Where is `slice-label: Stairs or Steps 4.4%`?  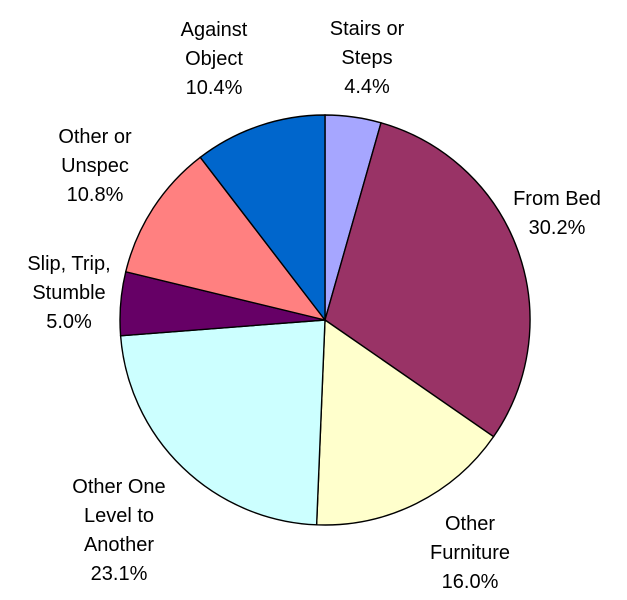 slice-label: Stairs or Steps 4.4% is located at coordinates (367, 58).